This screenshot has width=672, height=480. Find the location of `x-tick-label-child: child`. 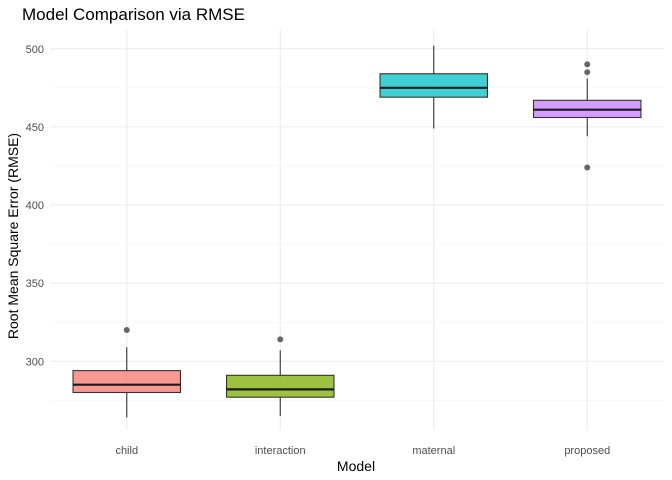

x-tick-label-child: child is located at coordinates (126, 451).